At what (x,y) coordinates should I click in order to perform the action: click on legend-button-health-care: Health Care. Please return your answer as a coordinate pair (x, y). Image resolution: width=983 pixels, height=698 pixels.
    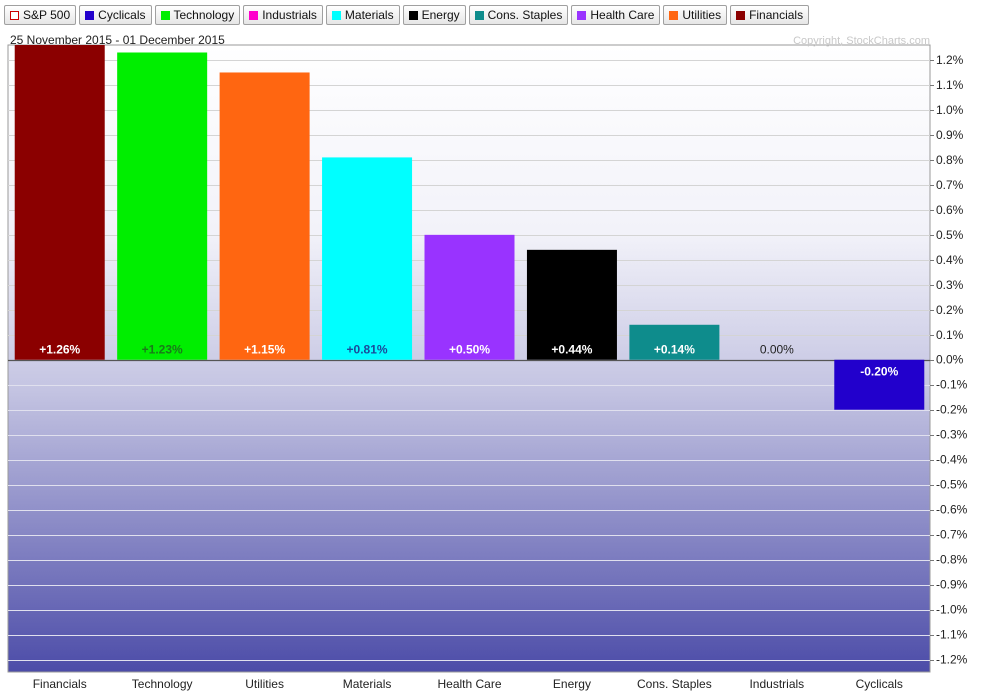
    Looking at the image, I should click on (616, 15).